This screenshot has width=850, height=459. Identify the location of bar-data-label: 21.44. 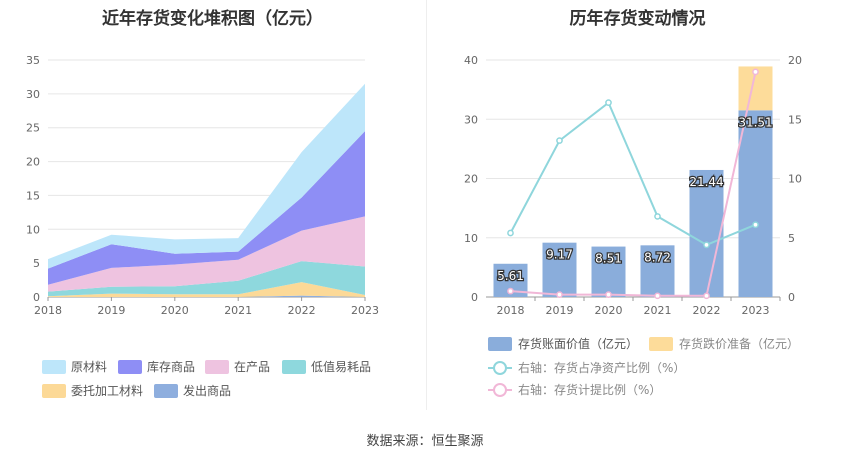
(706, 182).